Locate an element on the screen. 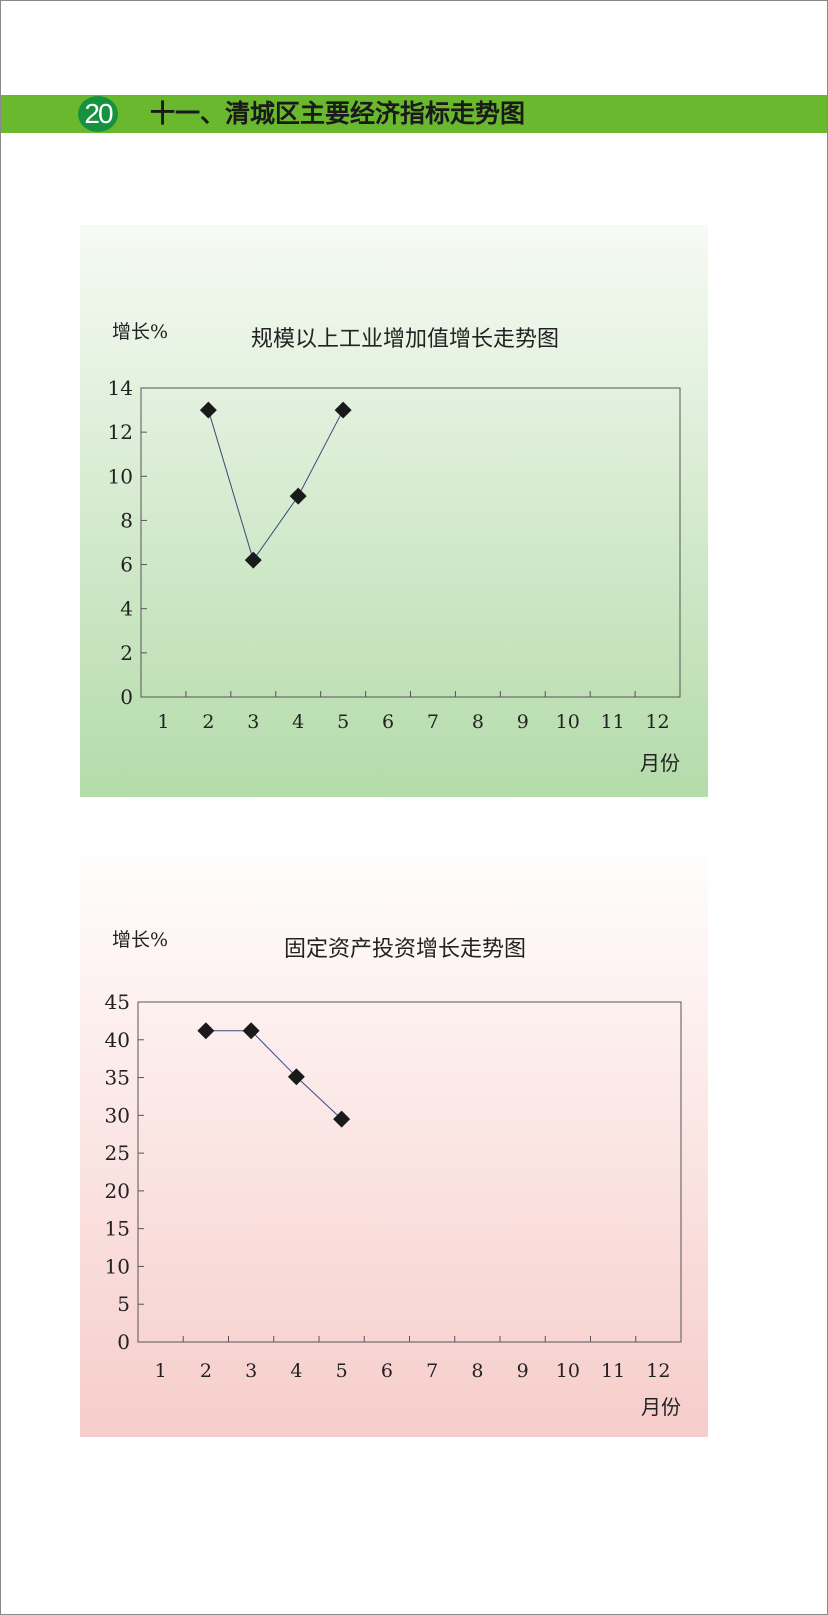 The width and height of the screenshot is (828, 1615). y-tick-label: 4 is located at coordinates (126, 609).